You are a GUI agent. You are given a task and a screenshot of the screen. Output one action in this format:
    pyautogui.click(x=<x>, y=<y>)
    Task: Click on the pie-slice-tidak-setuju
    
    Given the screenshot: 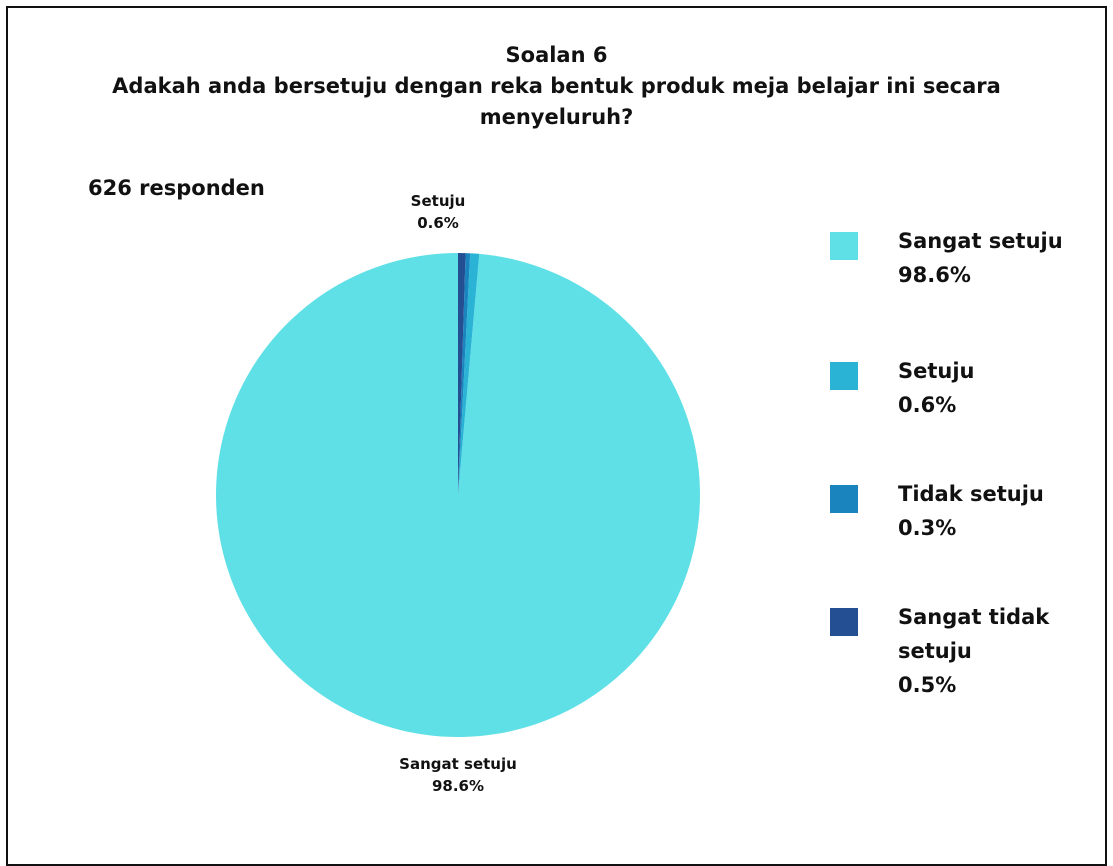 What is the action you would take?
    pyautogui.click(x=464, y=374)
    